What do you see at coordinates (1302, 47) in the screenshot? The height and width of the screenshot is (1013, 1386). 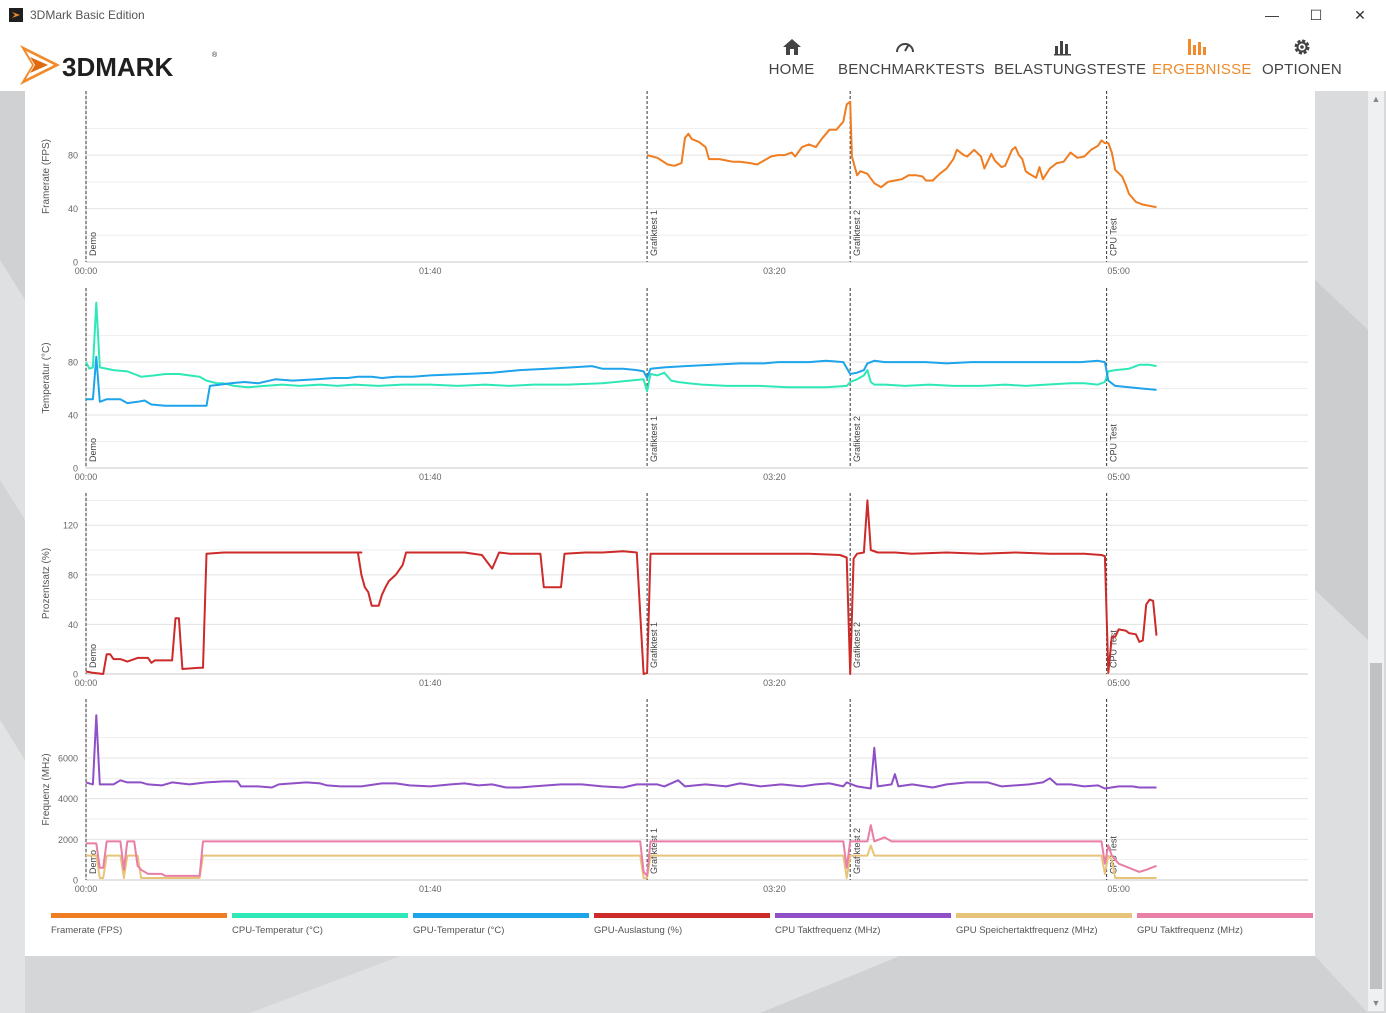 I see `gear-icon` at bounding box center [1302, 47].